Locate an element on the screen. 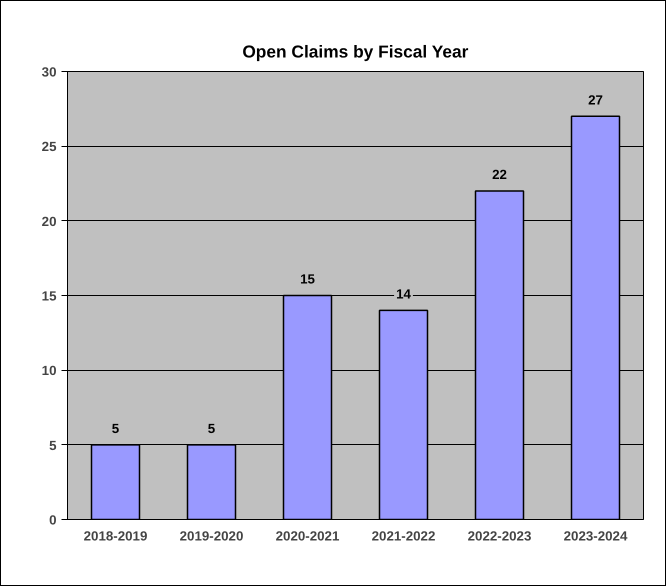 Image resolution: width=668 pixels, height=588 pixels. y-tick-label: 10 is located at coordinates (49, 370).